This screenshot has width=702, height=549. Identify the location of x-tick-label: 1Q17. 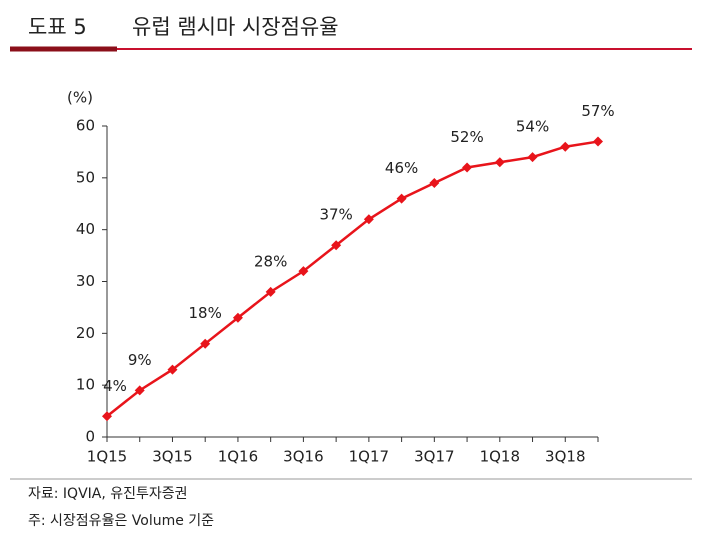
(369, 457).